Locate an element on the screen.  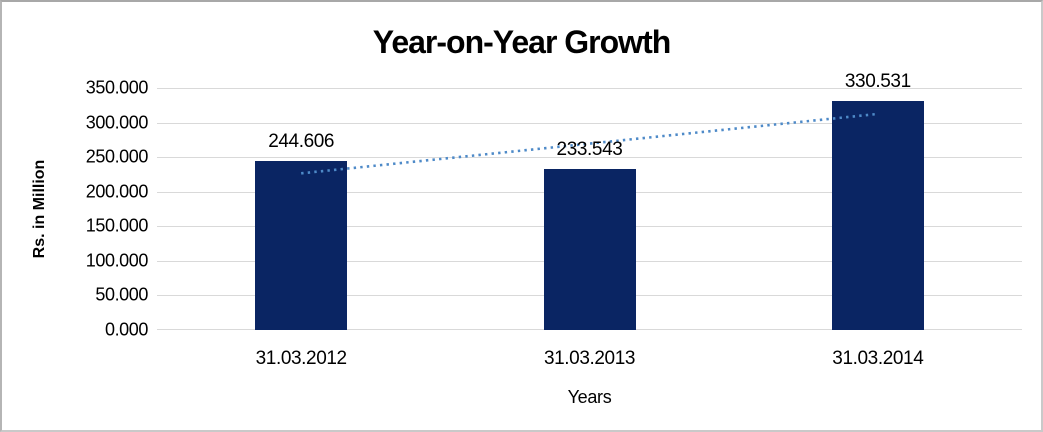
data-label: 244.606 is located at coordinates (301, 141).